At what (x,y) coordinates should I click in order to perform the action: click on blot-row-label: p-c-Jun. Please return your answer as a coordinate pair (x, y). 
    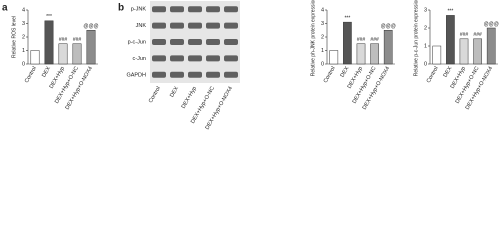
    Looking at the image, I should click on (137, 42).